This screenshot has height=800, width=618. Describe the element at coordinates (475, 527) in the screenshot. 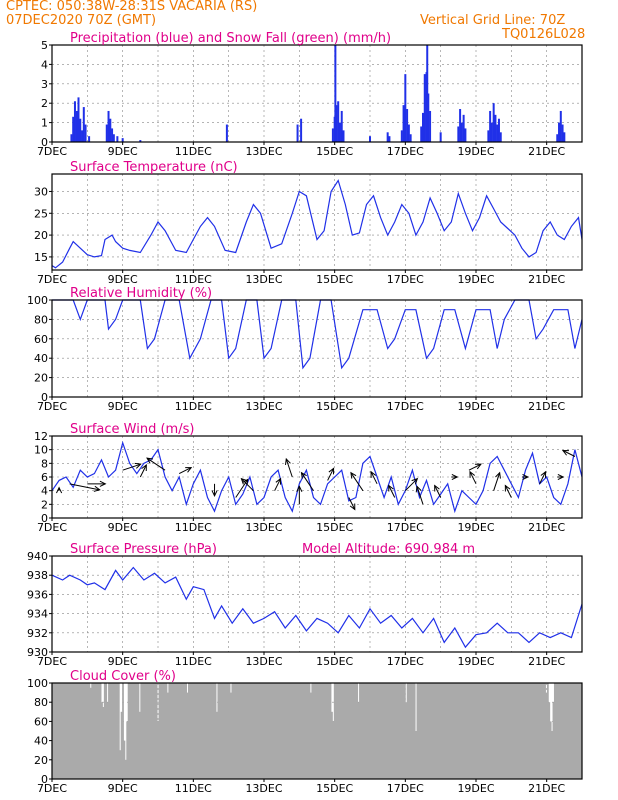

I see `x-tick-label: 19DEC` at that location.